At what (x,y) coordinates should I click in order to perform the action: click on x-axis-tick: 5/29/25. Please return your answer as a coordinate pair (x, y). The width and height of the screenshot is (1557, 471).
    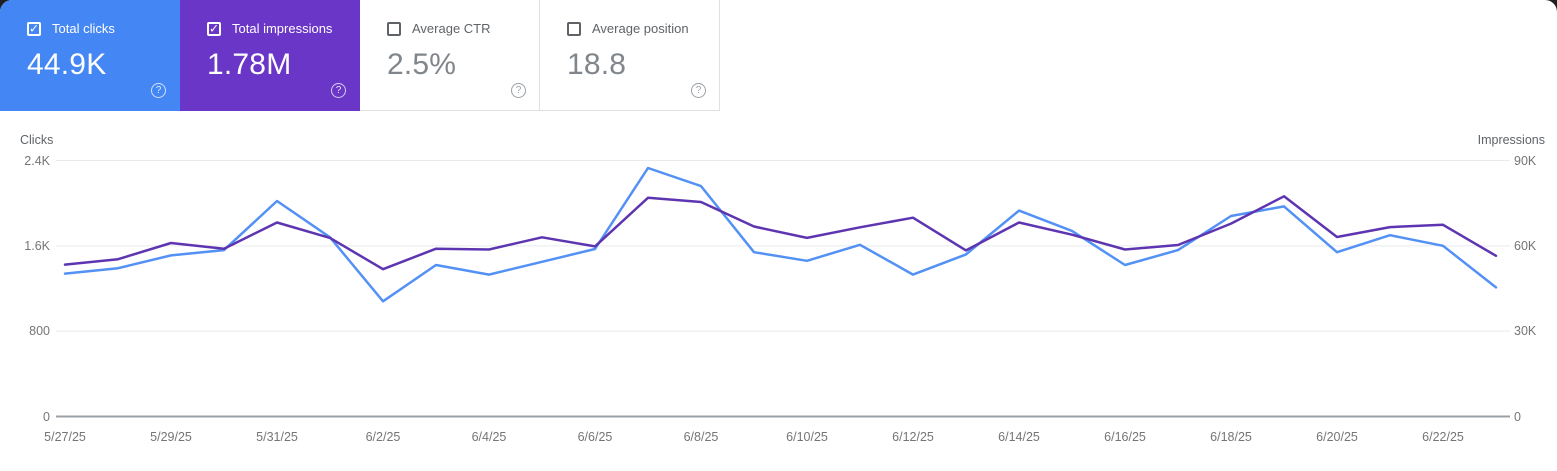
    Looking at the image, I should click on (171, 437).